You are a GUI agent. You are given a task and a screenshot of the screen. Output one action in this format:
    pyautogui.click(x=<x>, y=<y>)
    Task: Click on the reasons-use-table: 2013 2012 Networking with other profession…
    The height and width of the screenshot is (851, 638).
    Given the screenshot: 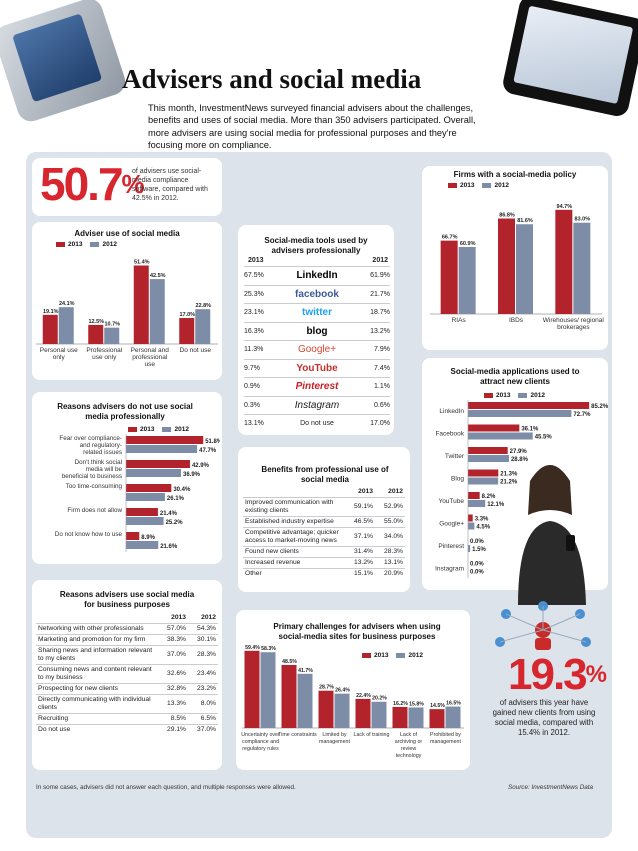 What is the action you would take?
    pyautogui.click(x=127, y=674)
    